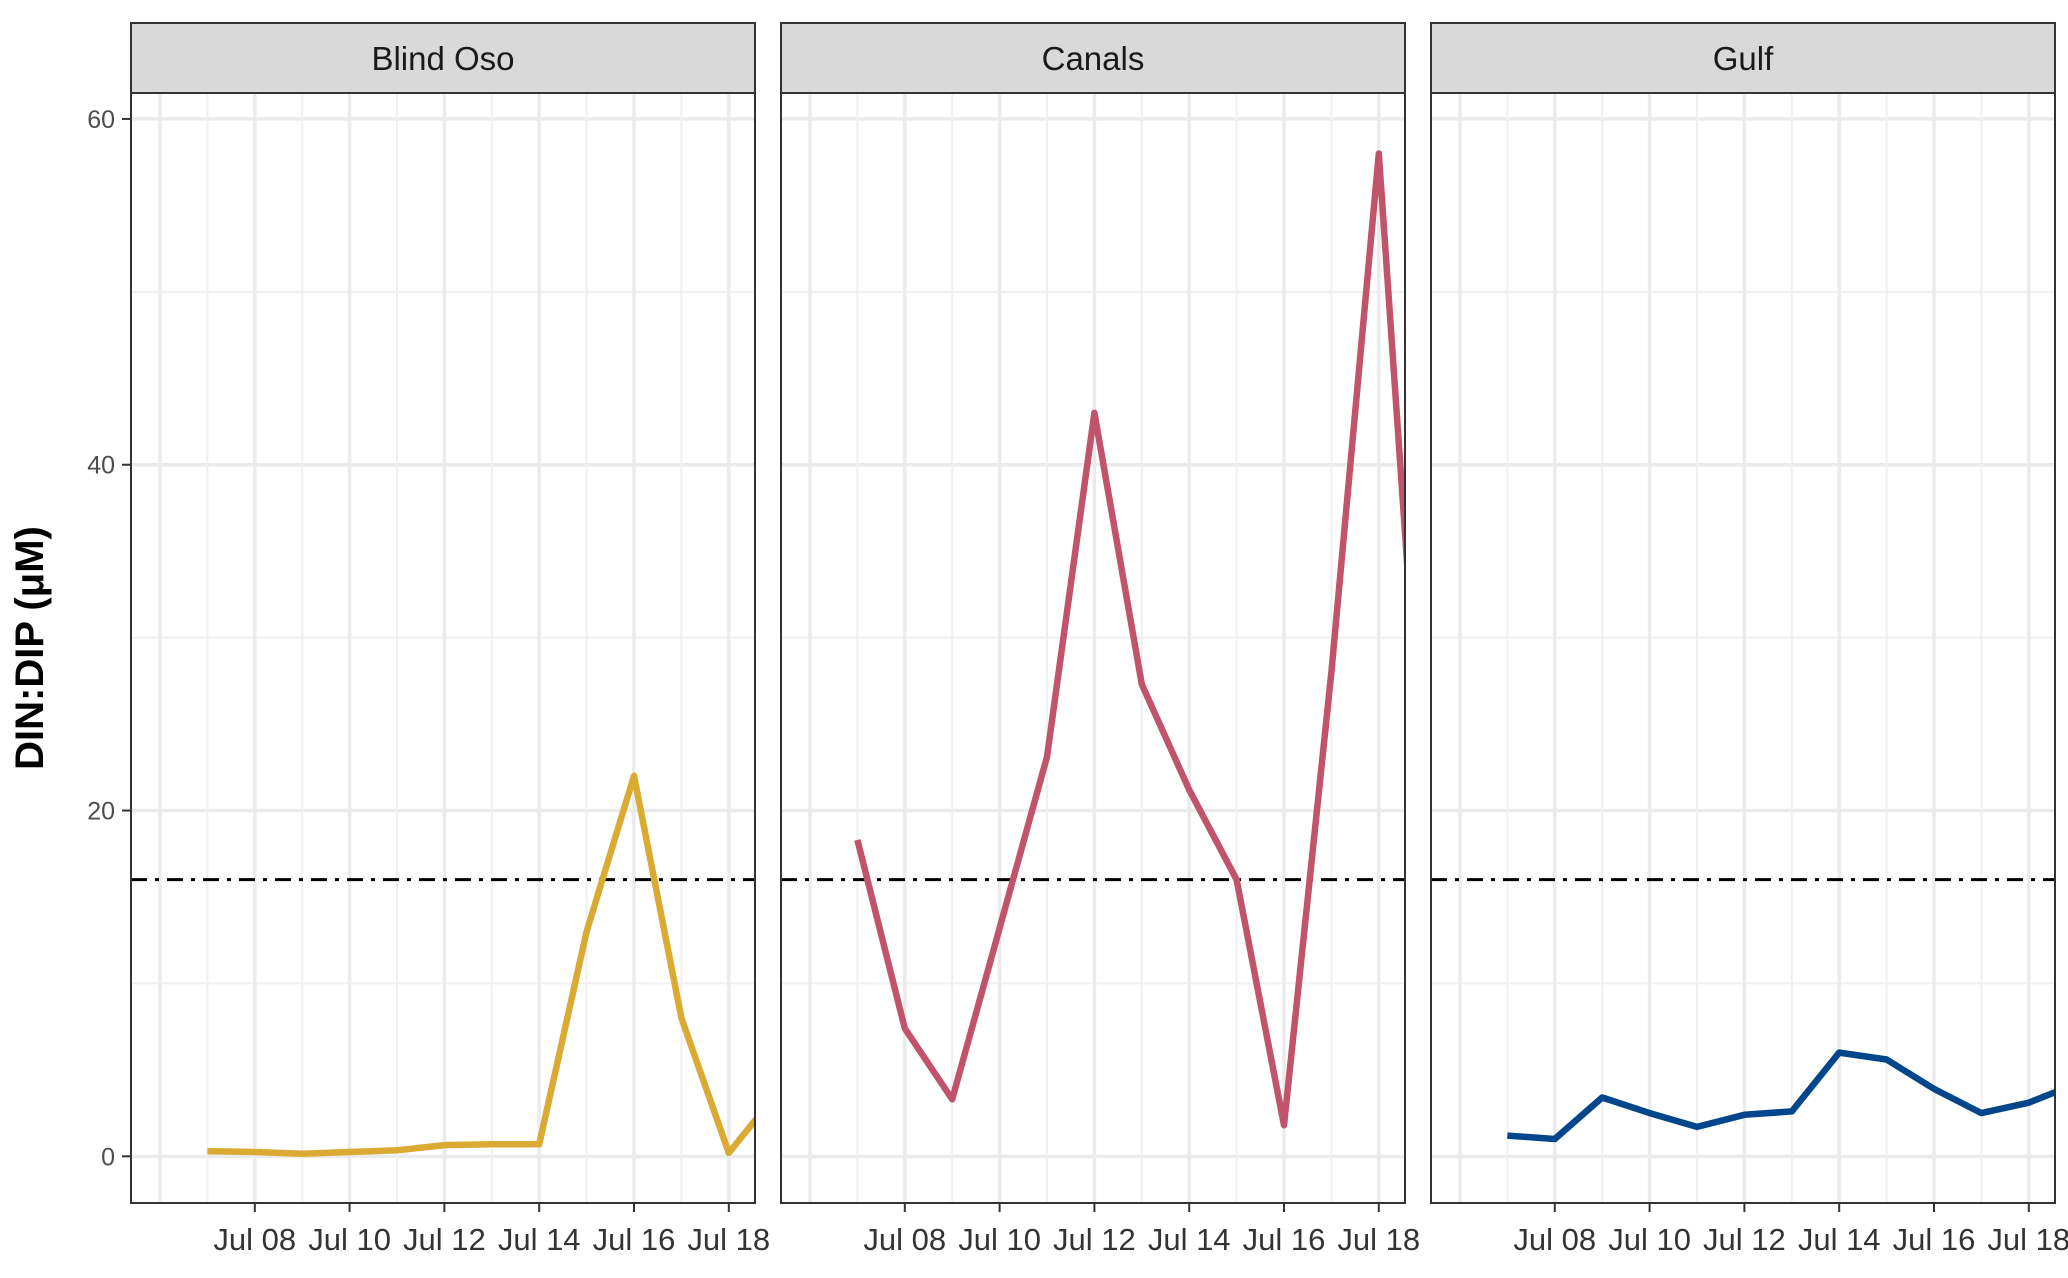 Image resolution: width=2068 pixels, height=1278 pixels. I want to click on facet-strip-label: Blind Oso, so click(442, 58).